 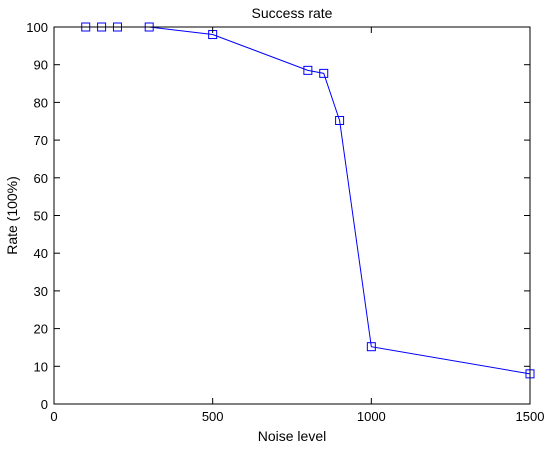 I want to click on y-tick-label: 10, so click(x=41, y=366).